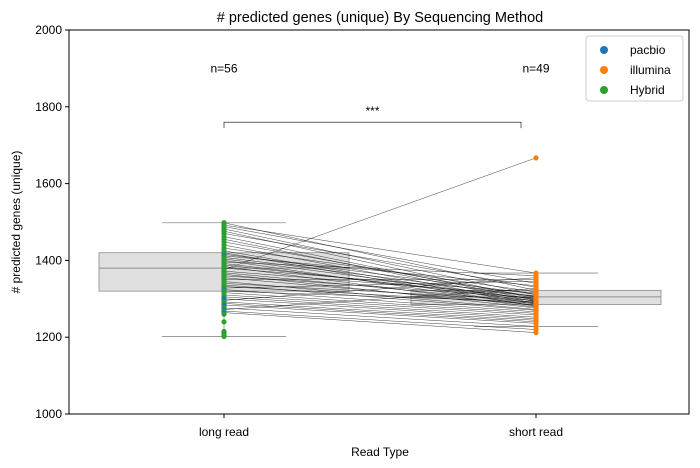  What do you see at coordinates (648, 50) in the screenshot?
I see `legend-label-pacbio: pacbio` at bounding box center [648, 50].